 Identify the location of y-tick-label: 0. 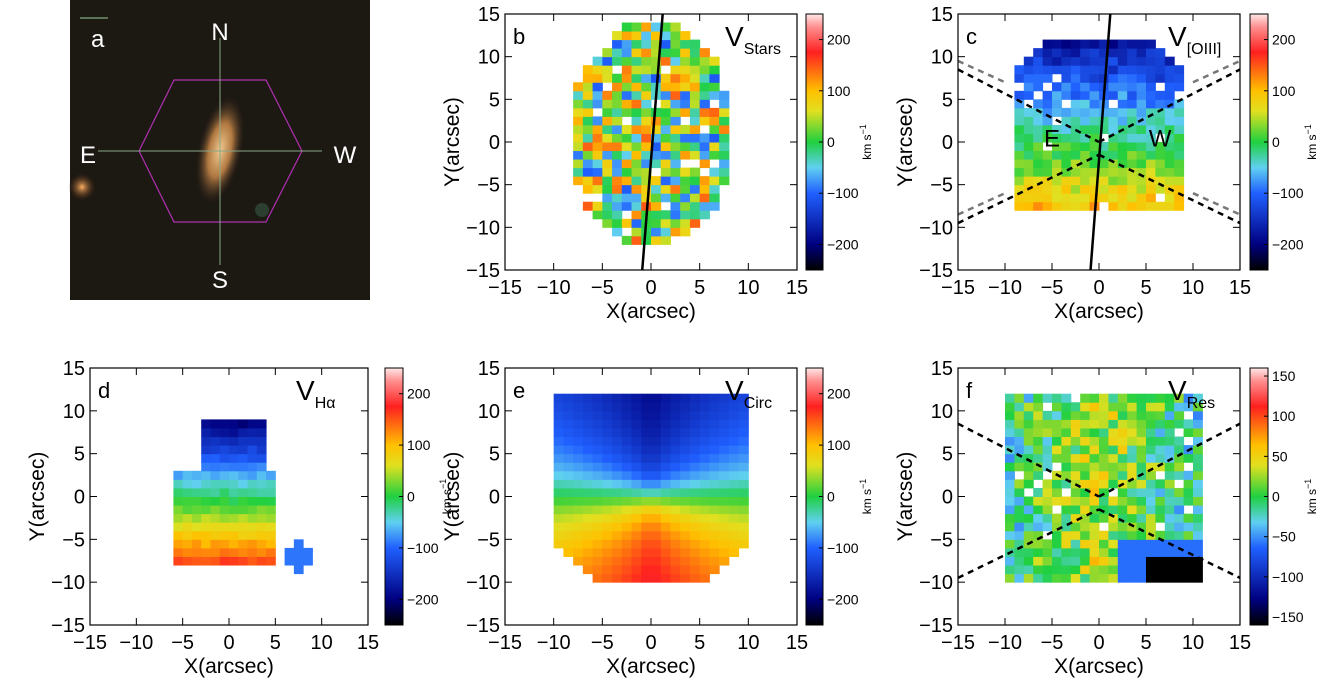
(494, 143).